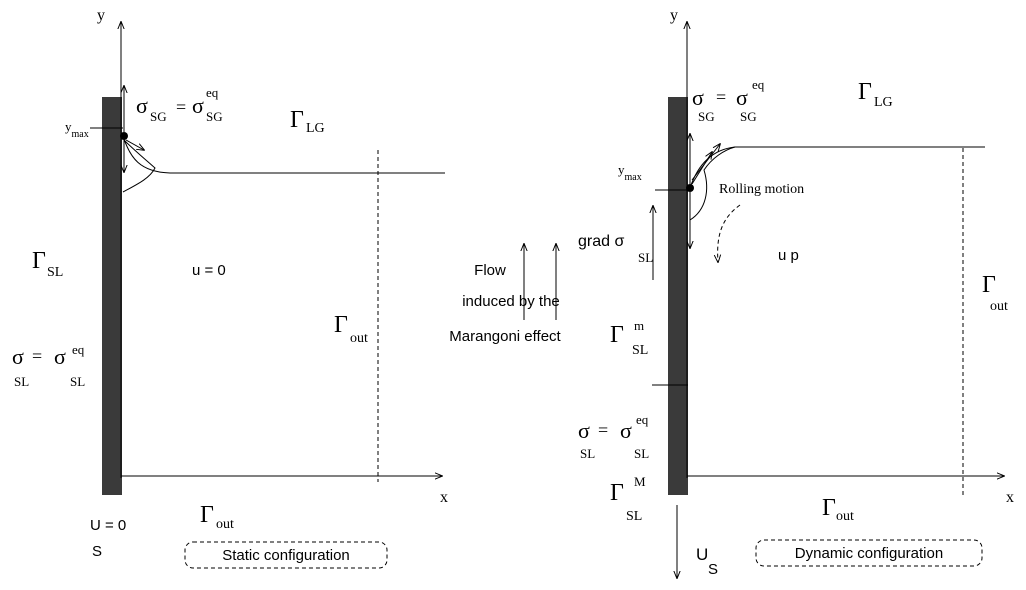  I want to click on flow-line-1: Flow, so click(490, 270).